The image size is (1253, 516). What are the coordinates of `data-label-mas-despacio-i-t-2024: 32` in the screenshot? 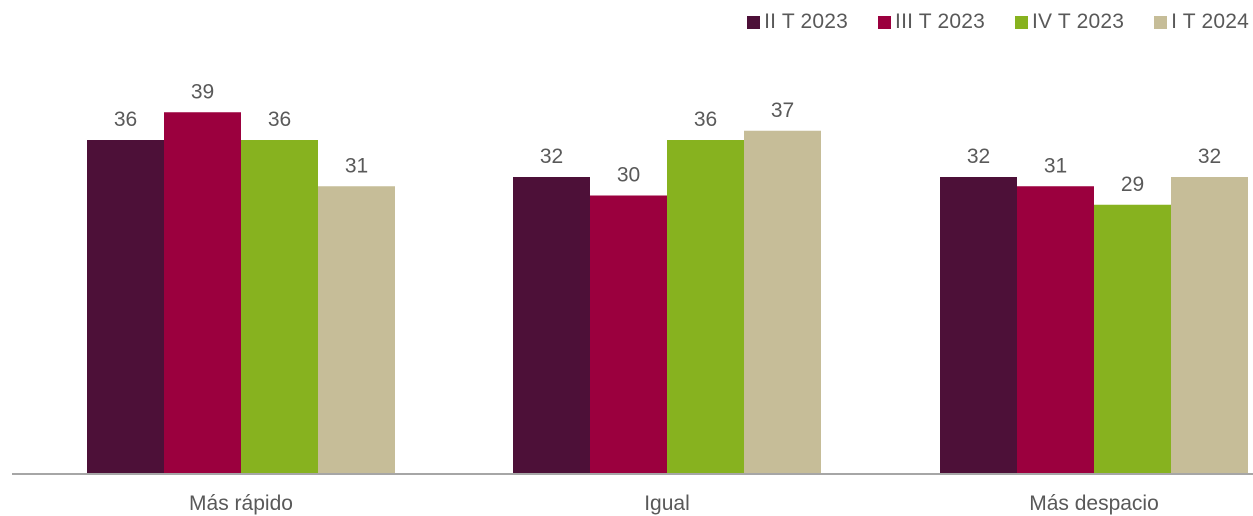 It's located at (1209, 156).